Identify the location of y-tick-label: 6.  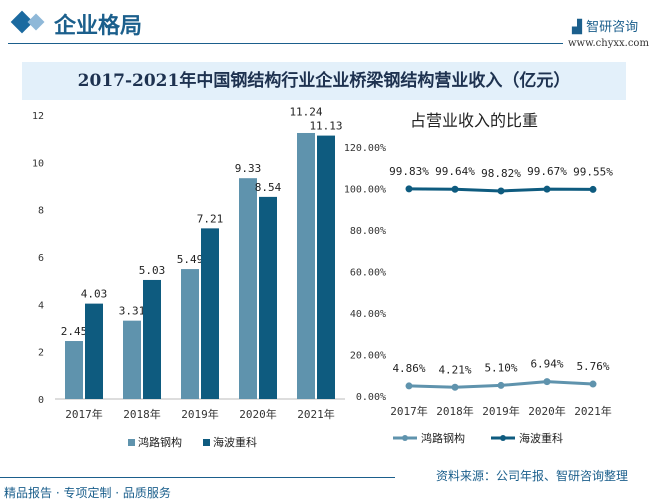
(41, 258).